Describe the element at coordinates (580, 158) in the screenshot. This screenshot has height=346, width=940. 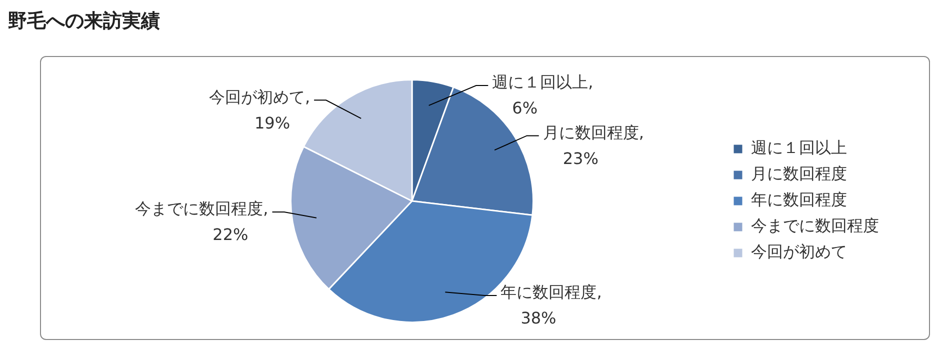
I see `text: 23%` at that location.